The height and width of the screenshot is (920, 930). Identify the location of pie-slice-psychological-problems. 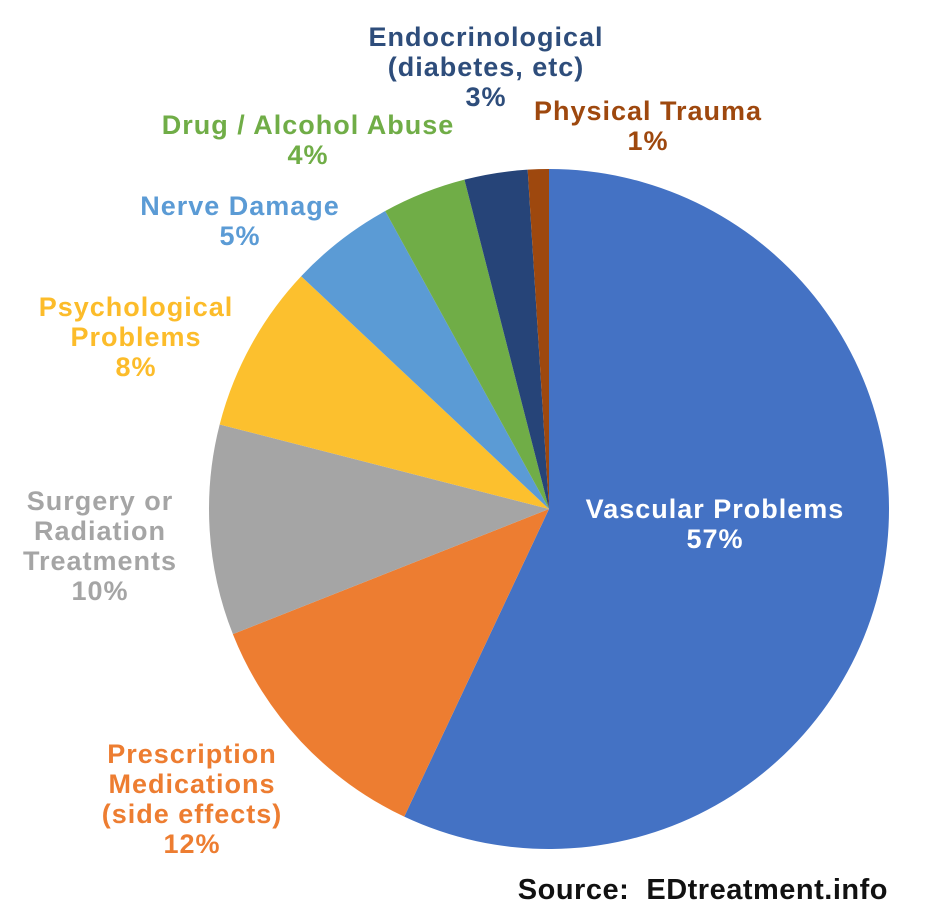
(384, 392).